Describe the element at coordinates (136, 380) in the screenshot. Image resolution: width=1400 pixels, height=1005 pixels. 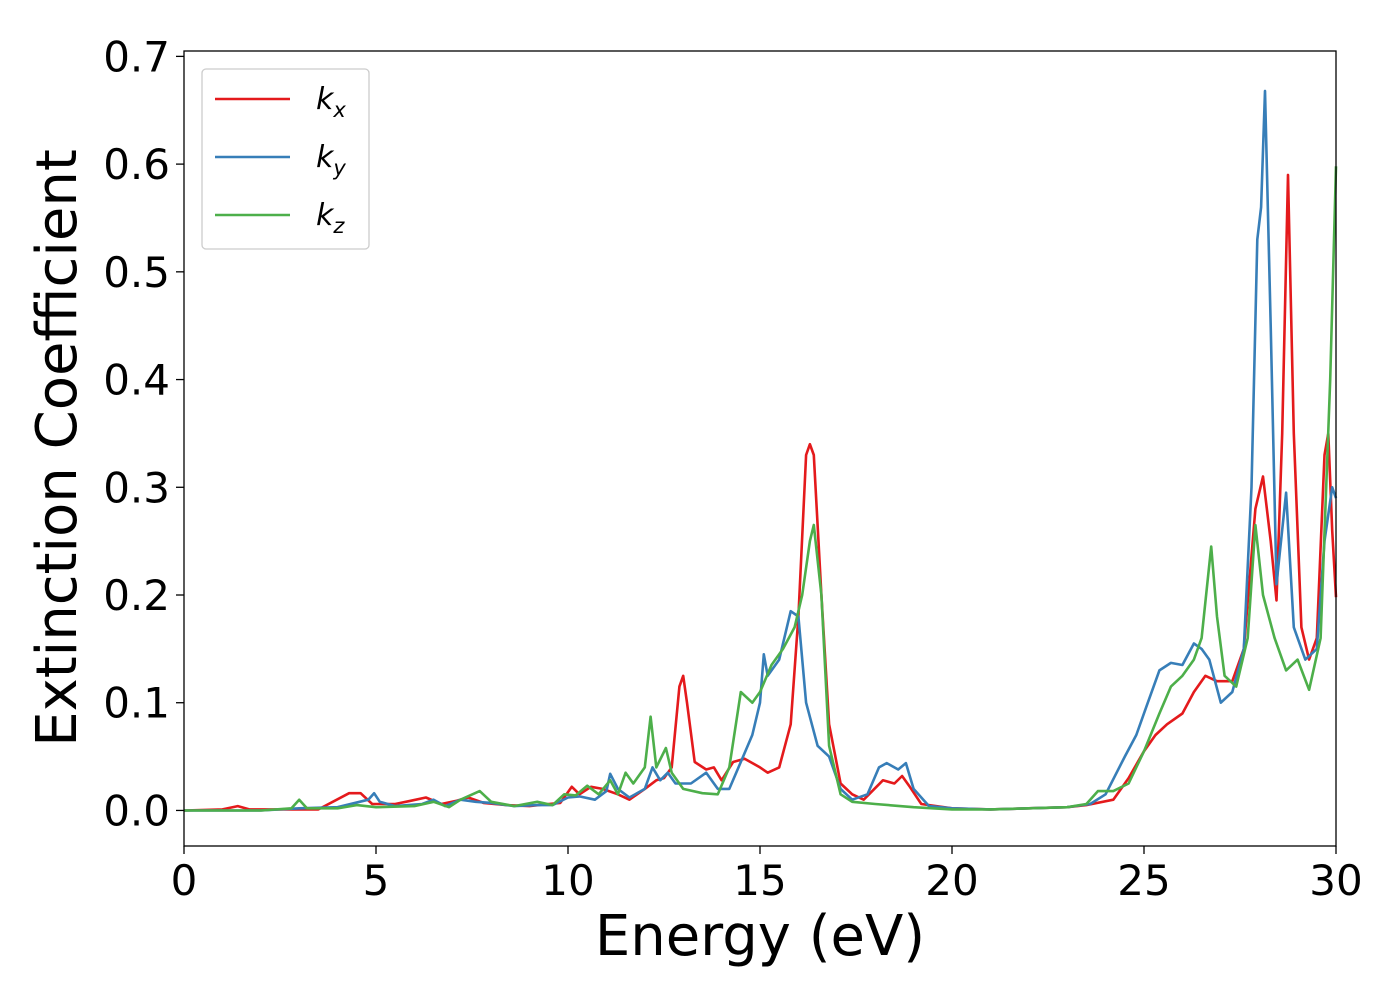
I see `y-tick-label: 0.4` at that location.